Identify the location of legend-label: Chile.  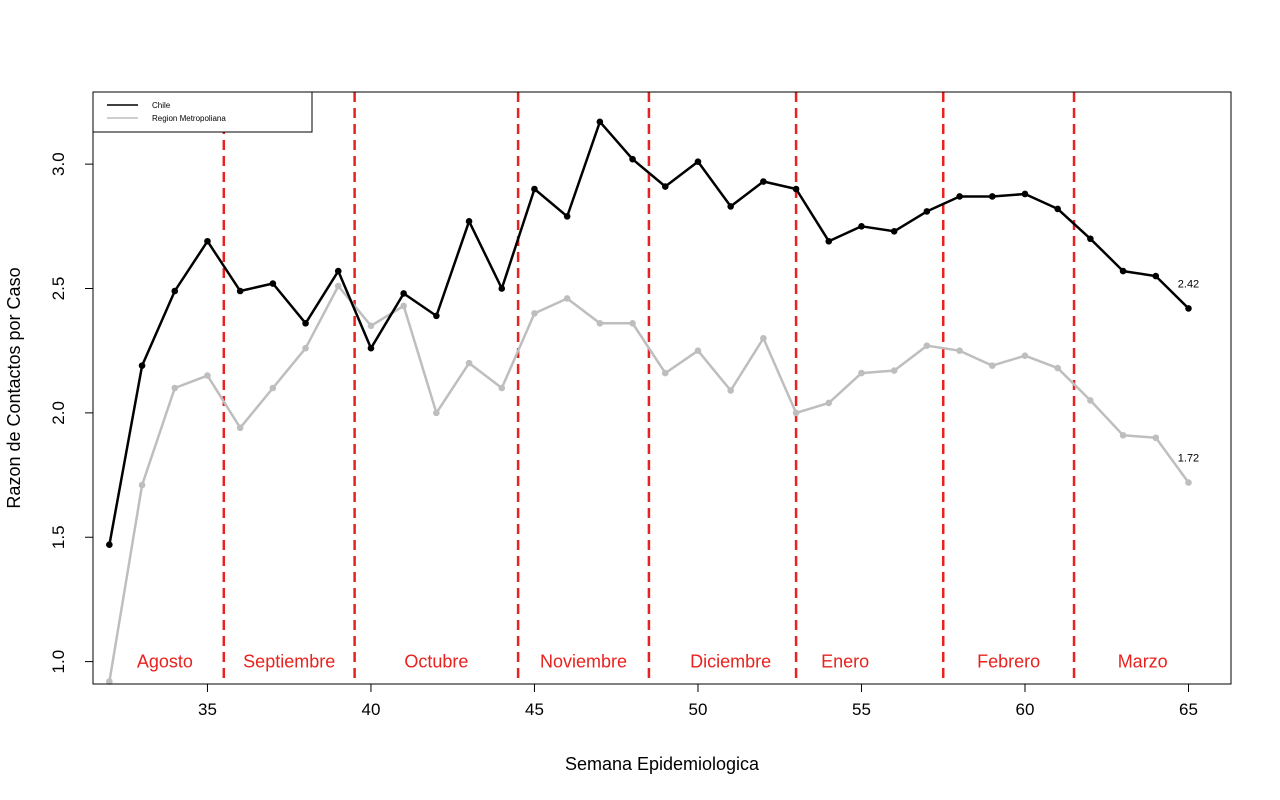
(161, 105).